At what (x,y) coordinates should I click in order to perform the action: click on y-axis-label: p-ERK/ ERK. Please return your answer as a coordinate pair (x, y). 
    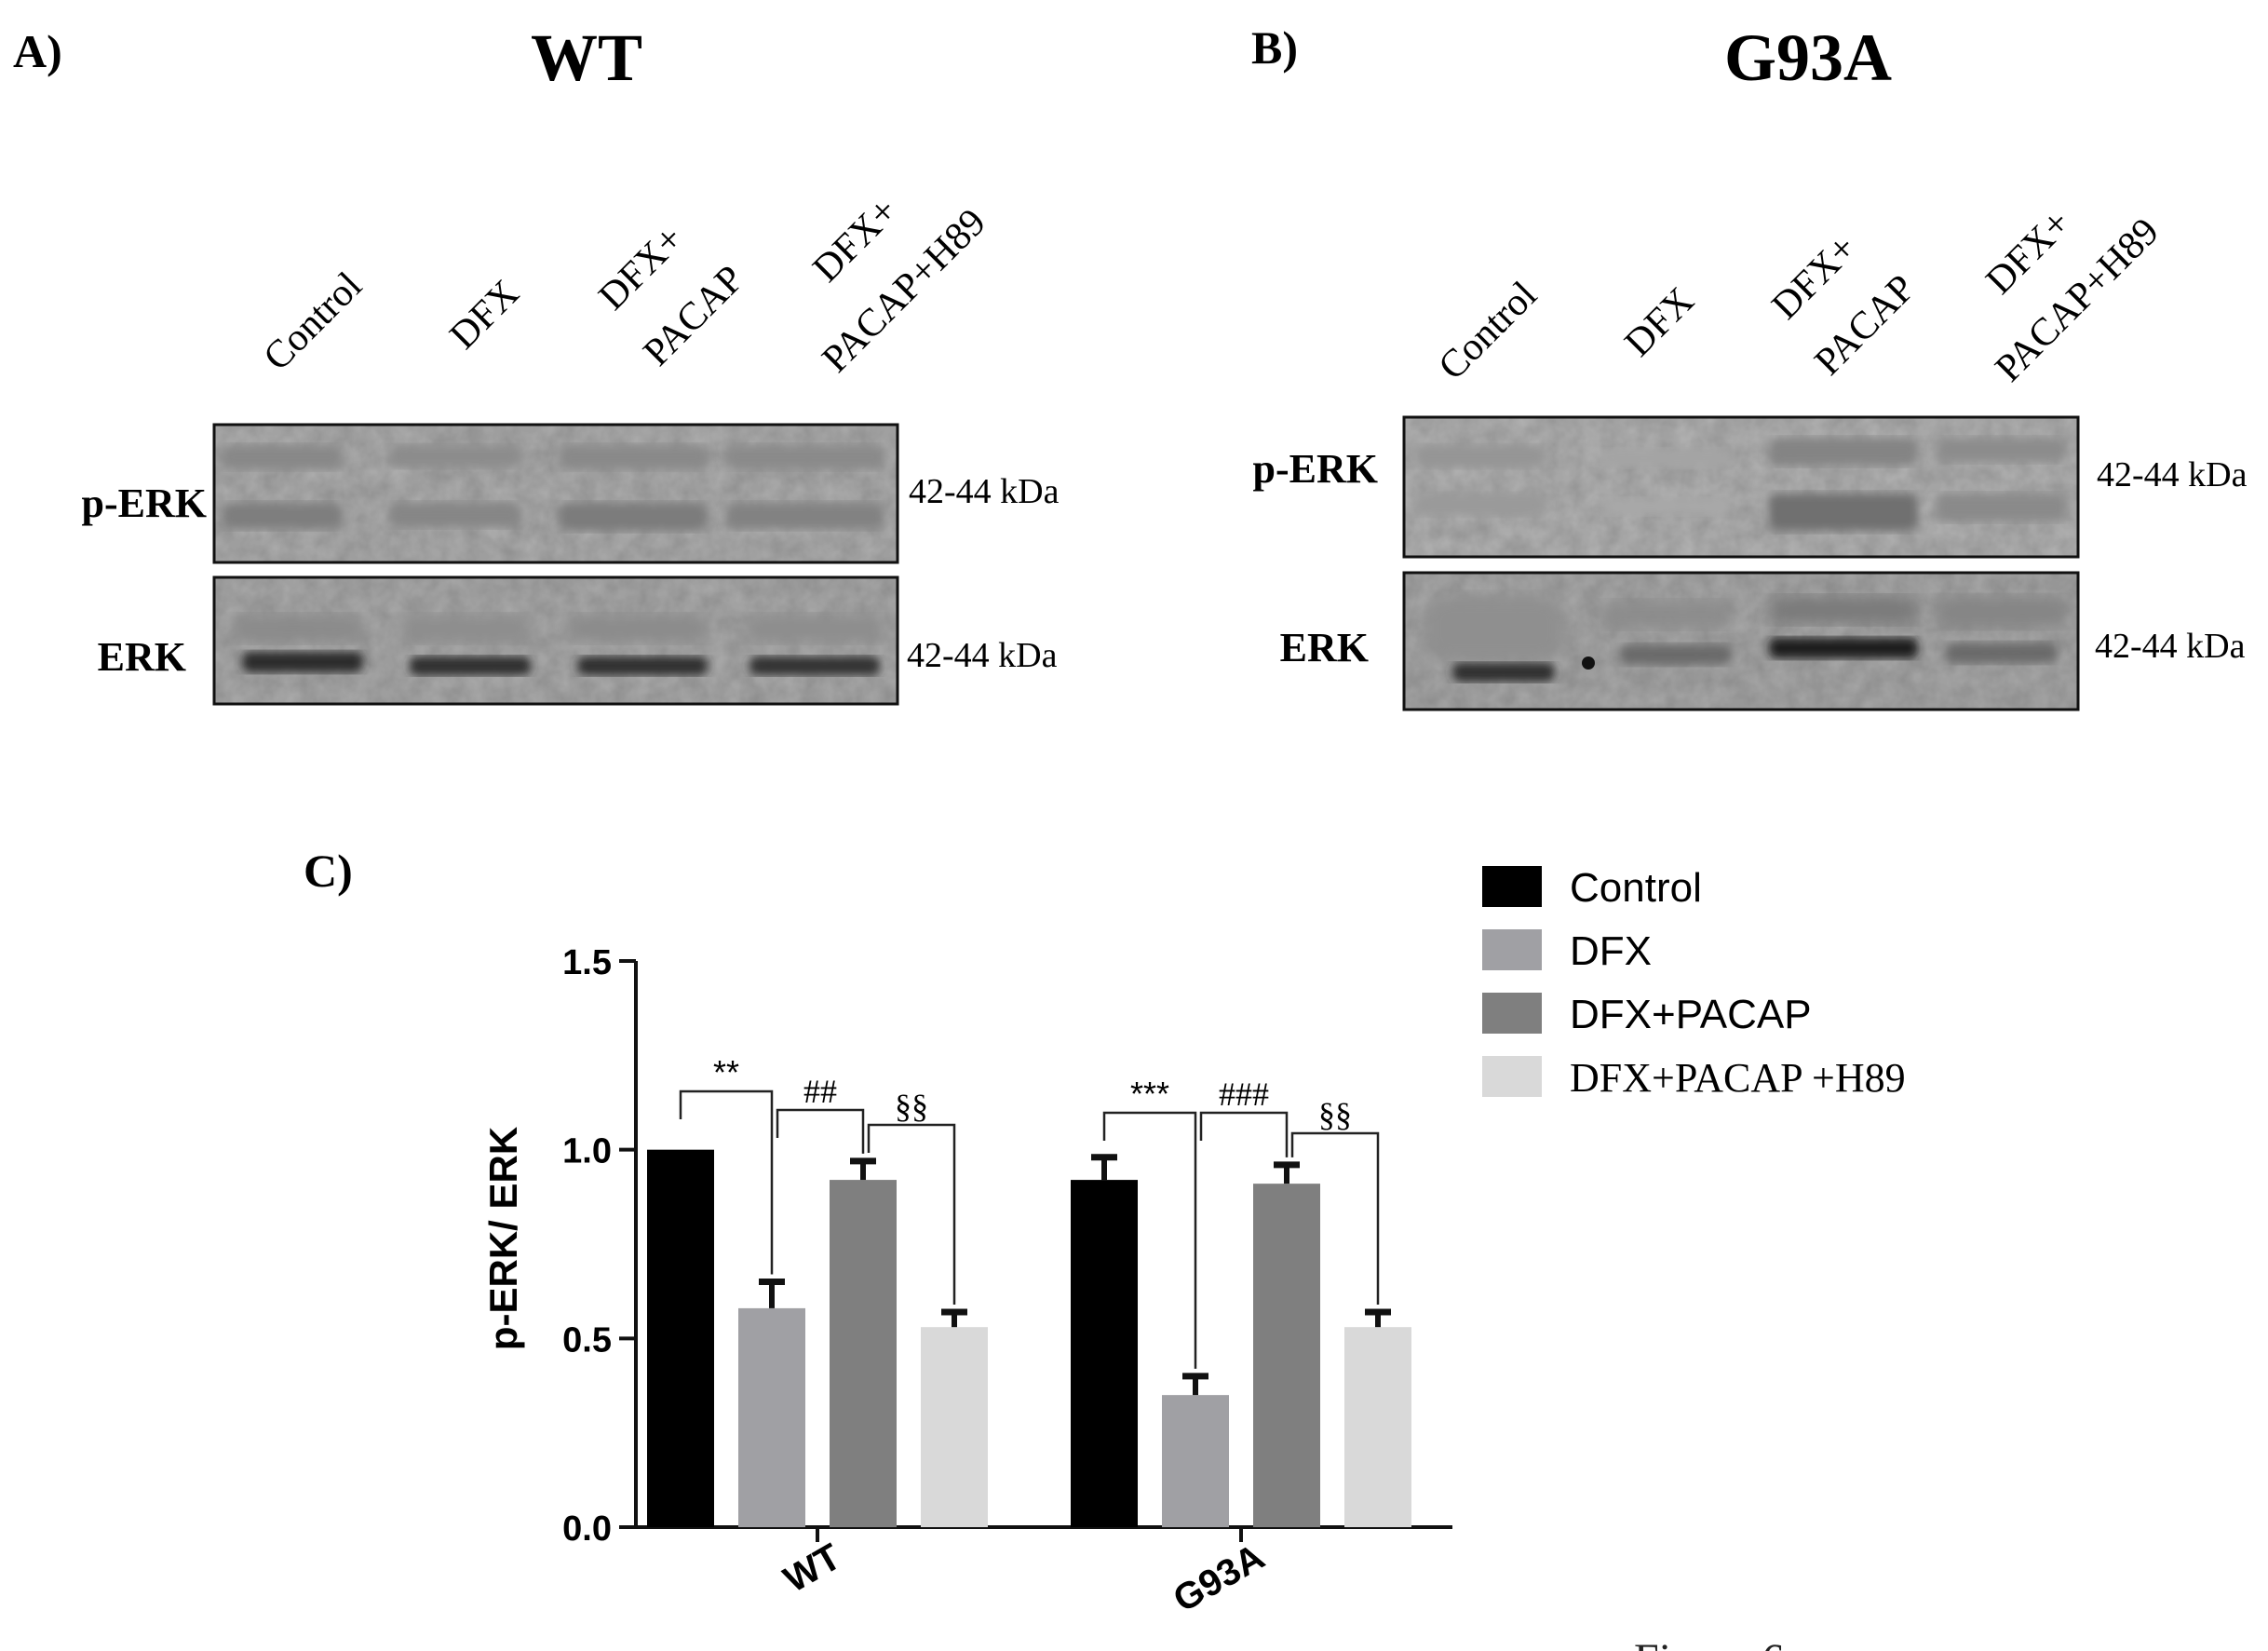
    Looking at the image, I should click on (503, 1238).